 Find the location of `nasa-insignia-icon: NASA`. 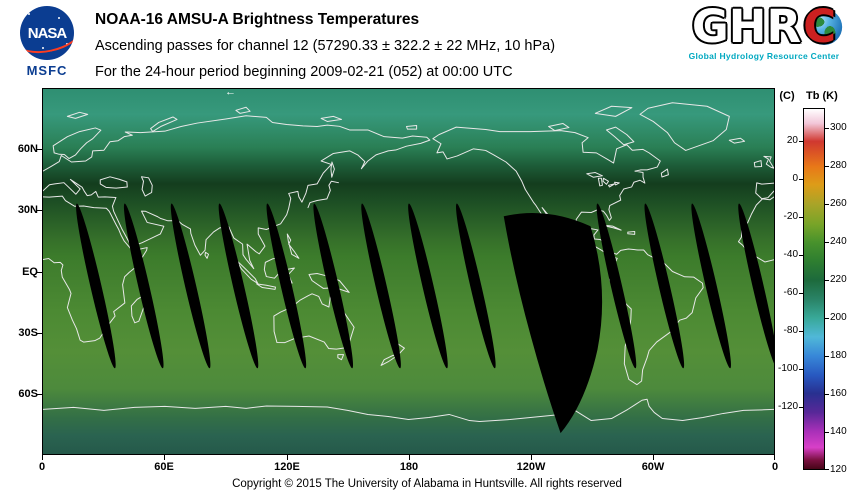

nasa-insignia-icon: NASA is located at coordinates (47, 33).